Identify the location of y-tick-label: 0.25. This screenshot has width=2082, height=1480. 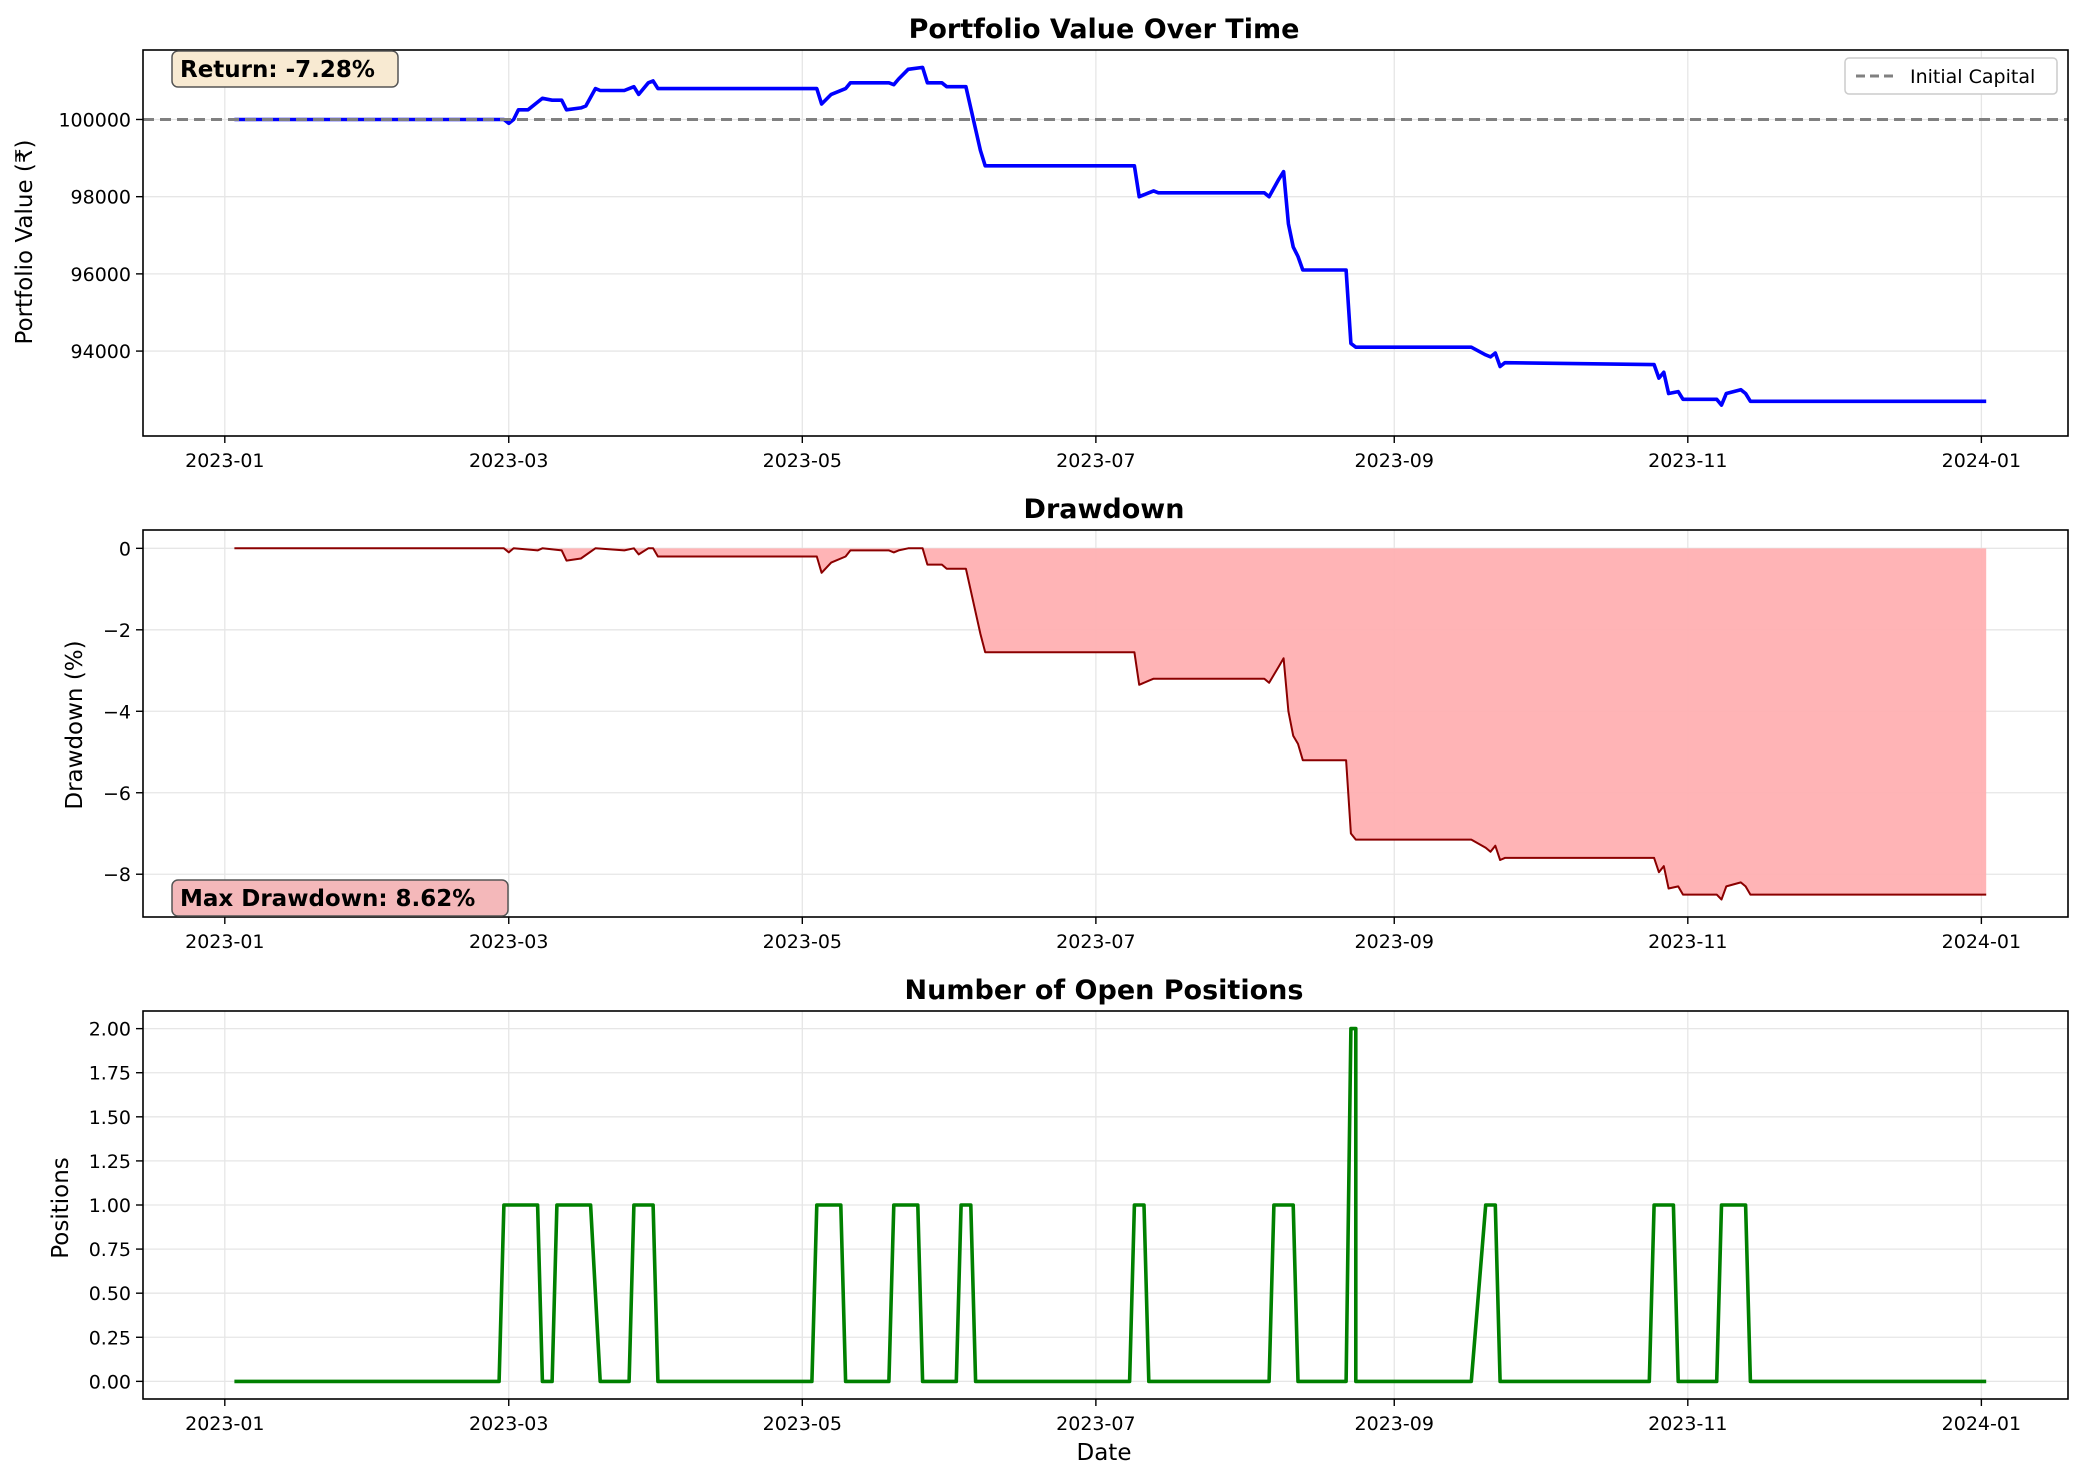
(110, 1338).